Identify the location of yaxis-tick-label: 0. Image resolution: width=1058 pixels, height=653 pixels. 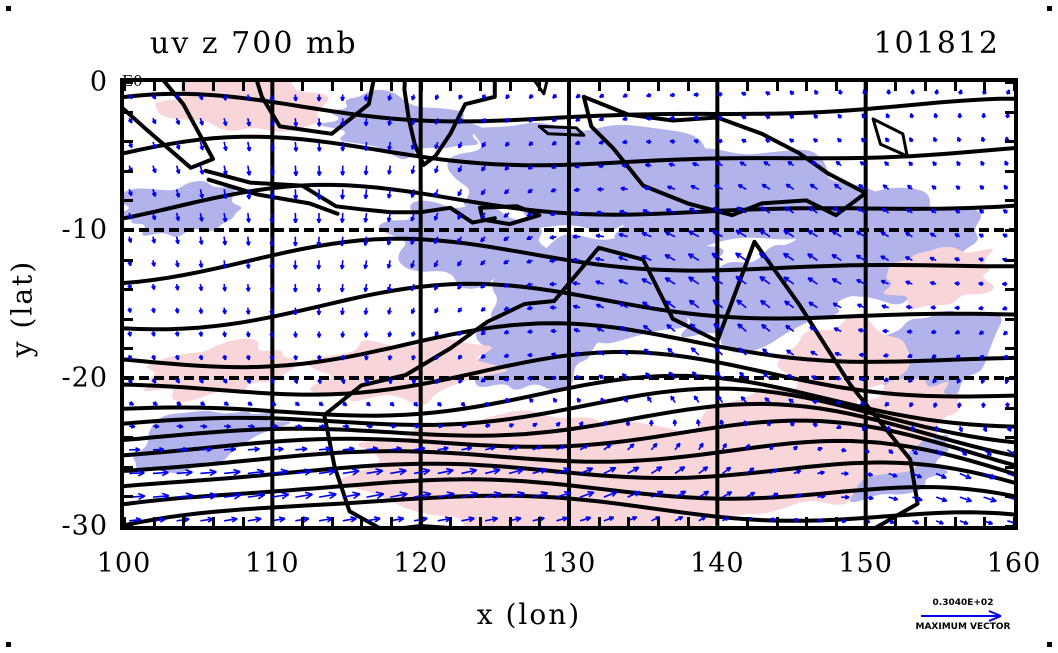
(98, 82).